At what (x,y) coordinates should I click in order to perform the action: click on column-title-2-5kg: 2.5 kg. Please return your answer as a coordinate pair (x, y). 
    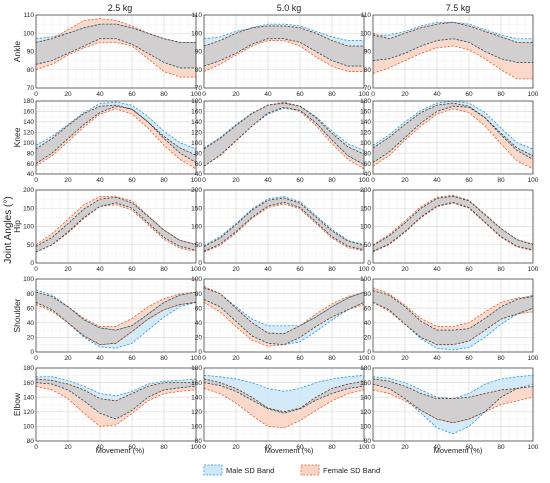
    Looking at the image, I should click on (120, 8).